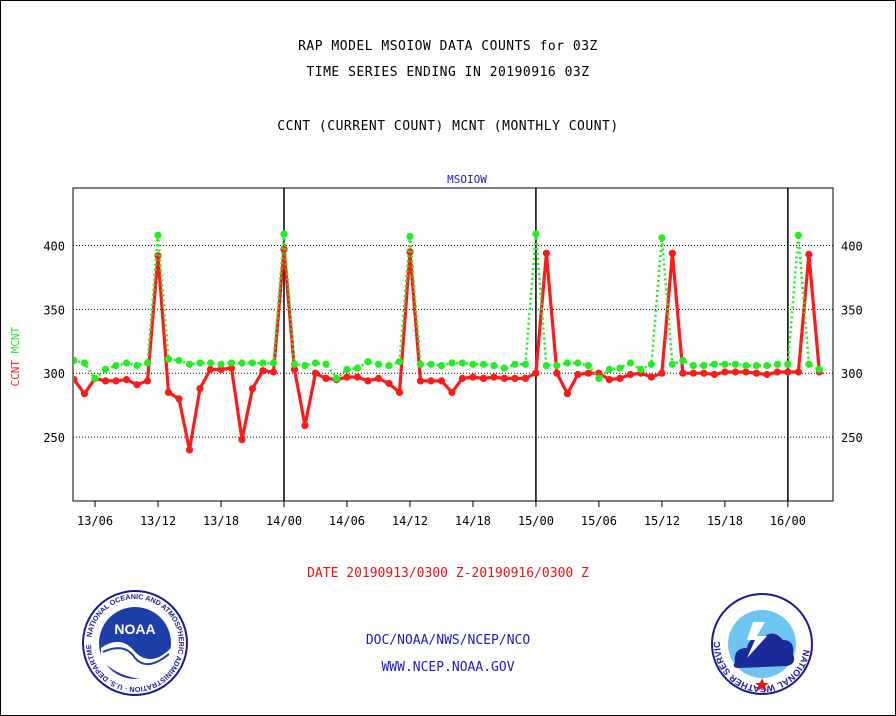 The height and width of the screenshot is (716, 896). I want to click on x-tick-label: 13/06, so click(95, 521).